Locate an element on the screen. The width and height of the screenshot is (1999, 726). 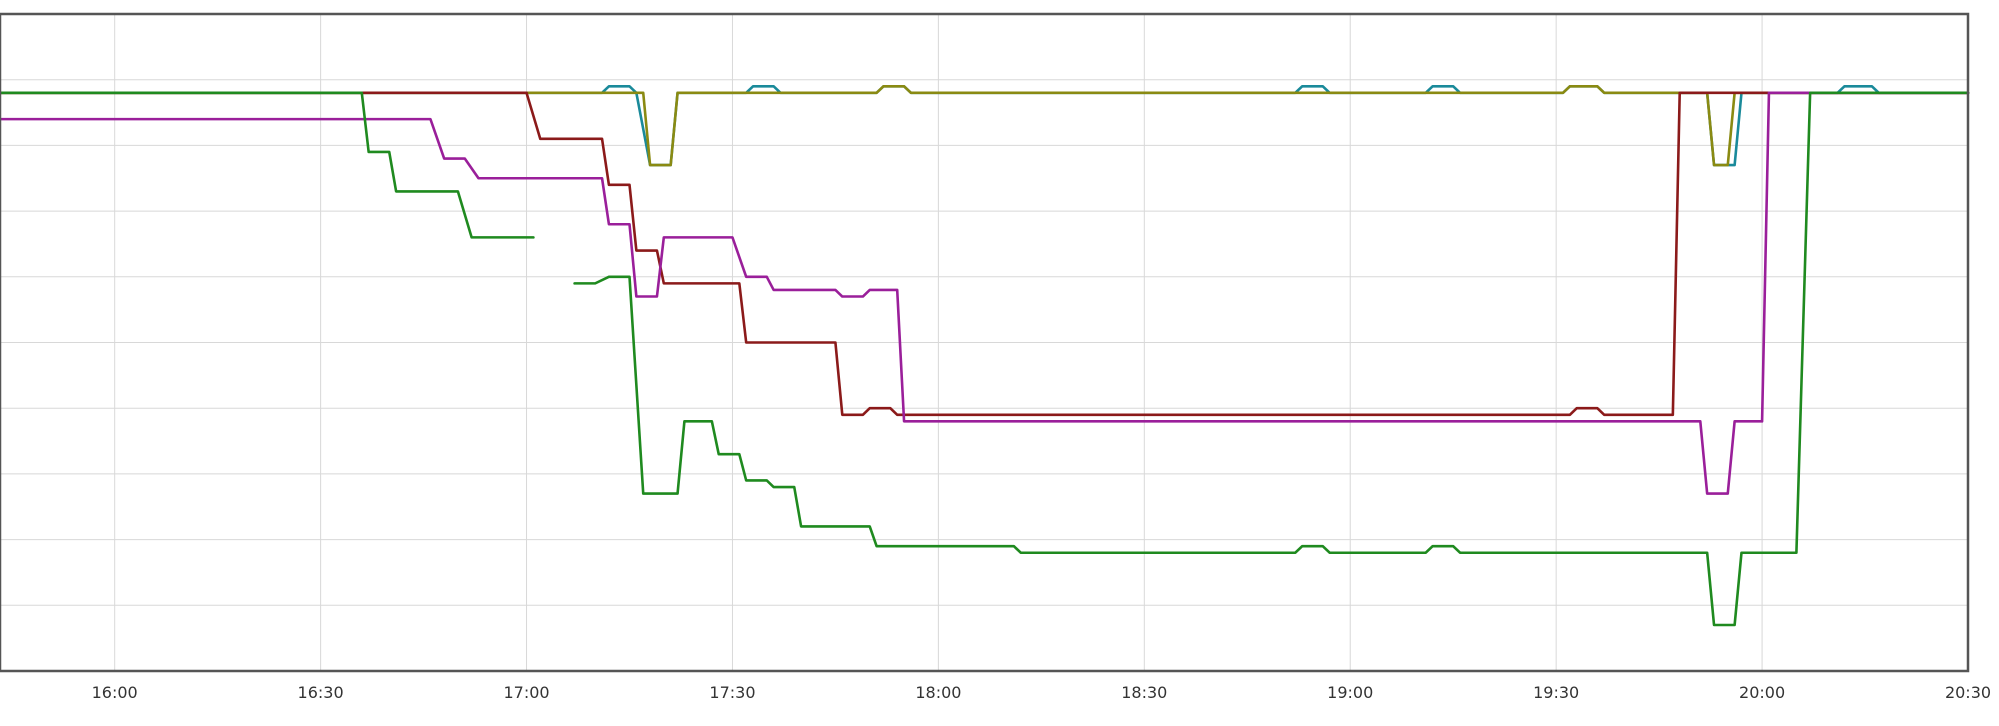
x-tick-label: 18:30 is located at coordinates (1144, 692).